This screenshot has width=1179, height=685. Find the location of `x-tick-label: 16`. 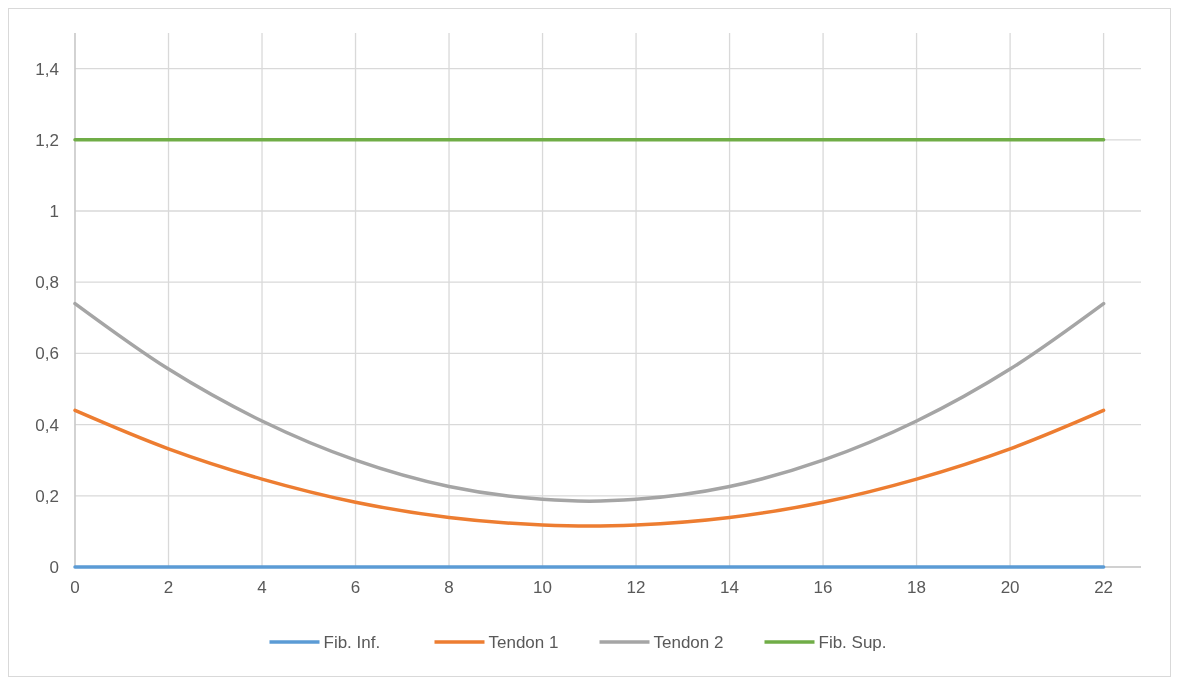

x-tick-label: 16 is located at coordinates (823, 587).